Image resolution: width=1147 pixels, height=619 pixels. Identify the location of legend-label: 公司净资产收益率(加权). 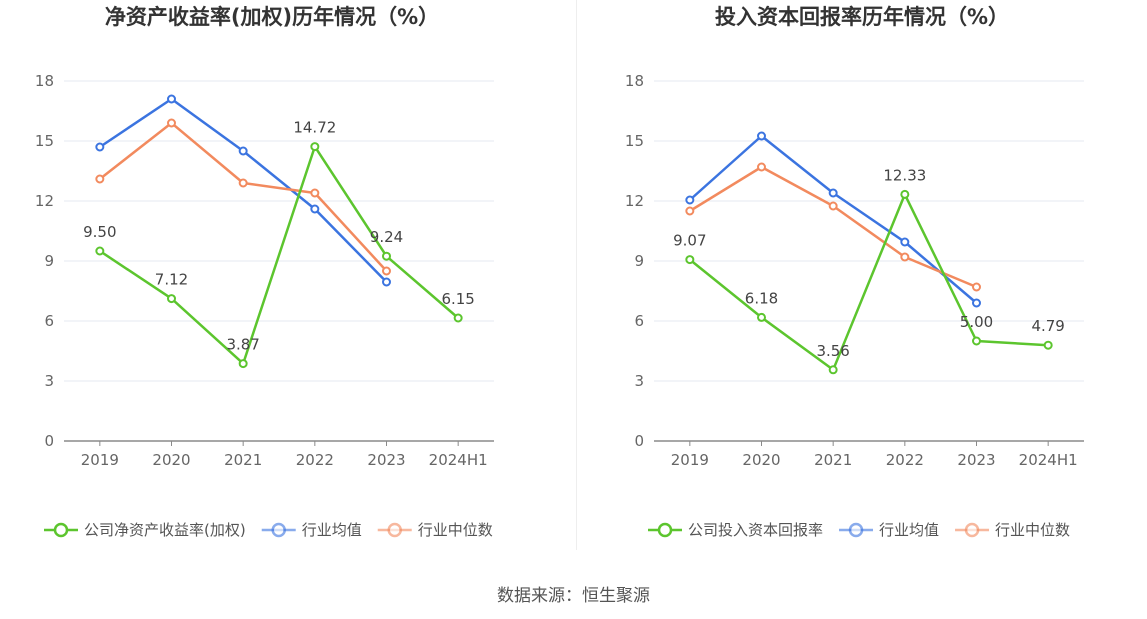
(165, 530).